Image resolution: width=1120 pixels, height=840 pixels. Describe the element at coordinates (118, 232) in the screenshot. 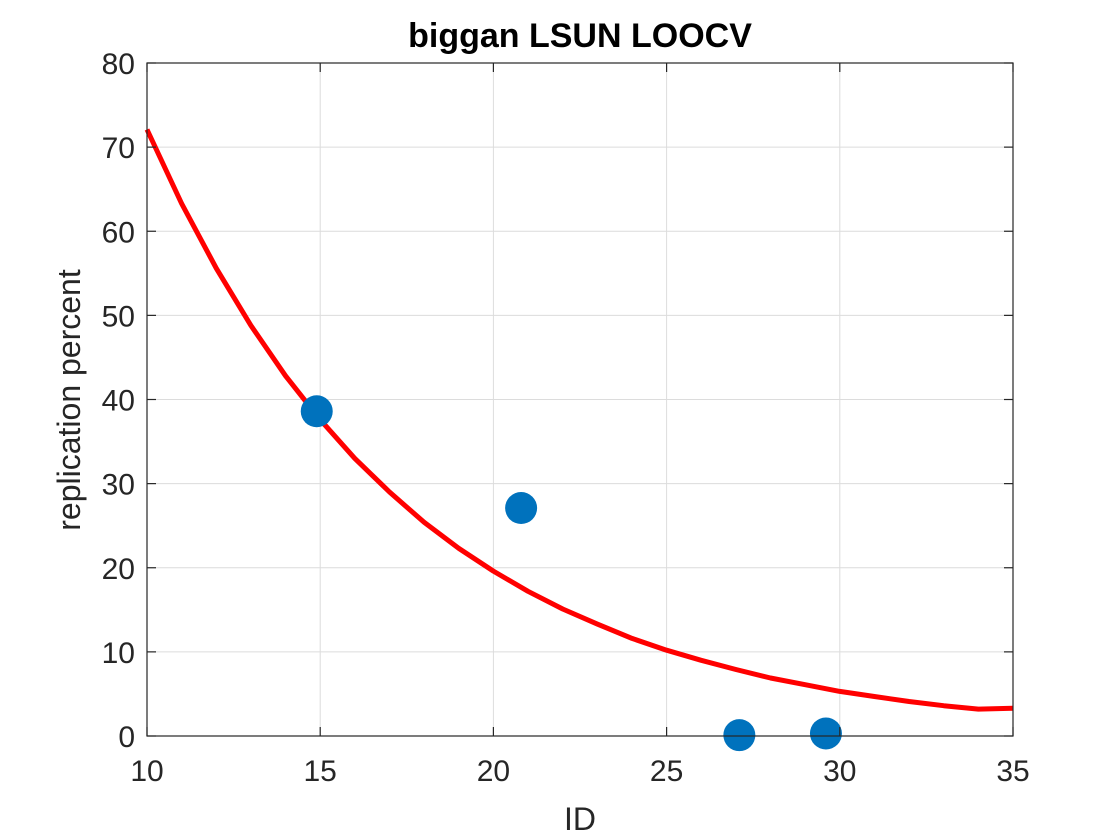

I see `y-tick-label: 60` at that location.